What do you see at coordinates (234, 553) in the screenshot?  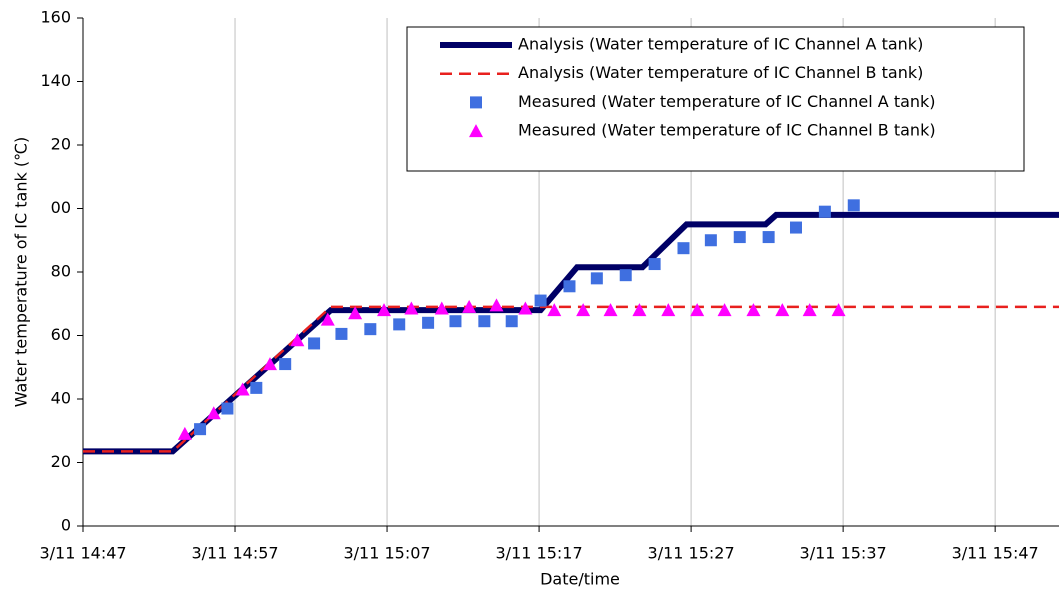 I see `x-tick-label: 3/11 14:57` at bounding box center [234, 553].